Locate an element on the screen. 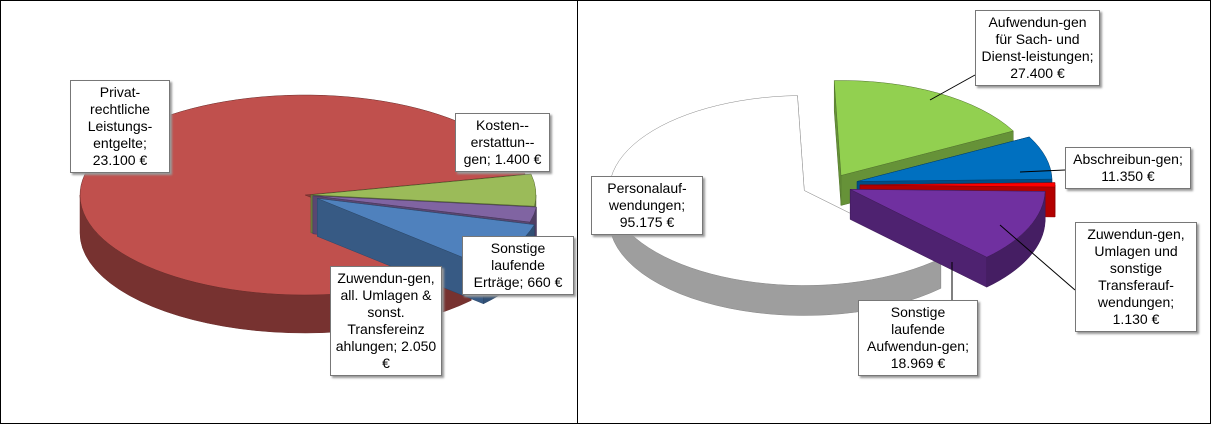 The width and height of the screenshot is (1211, 426). data-label: Kosten--erstattun--gen; 1.400 € is located at coordinates (502, 142).